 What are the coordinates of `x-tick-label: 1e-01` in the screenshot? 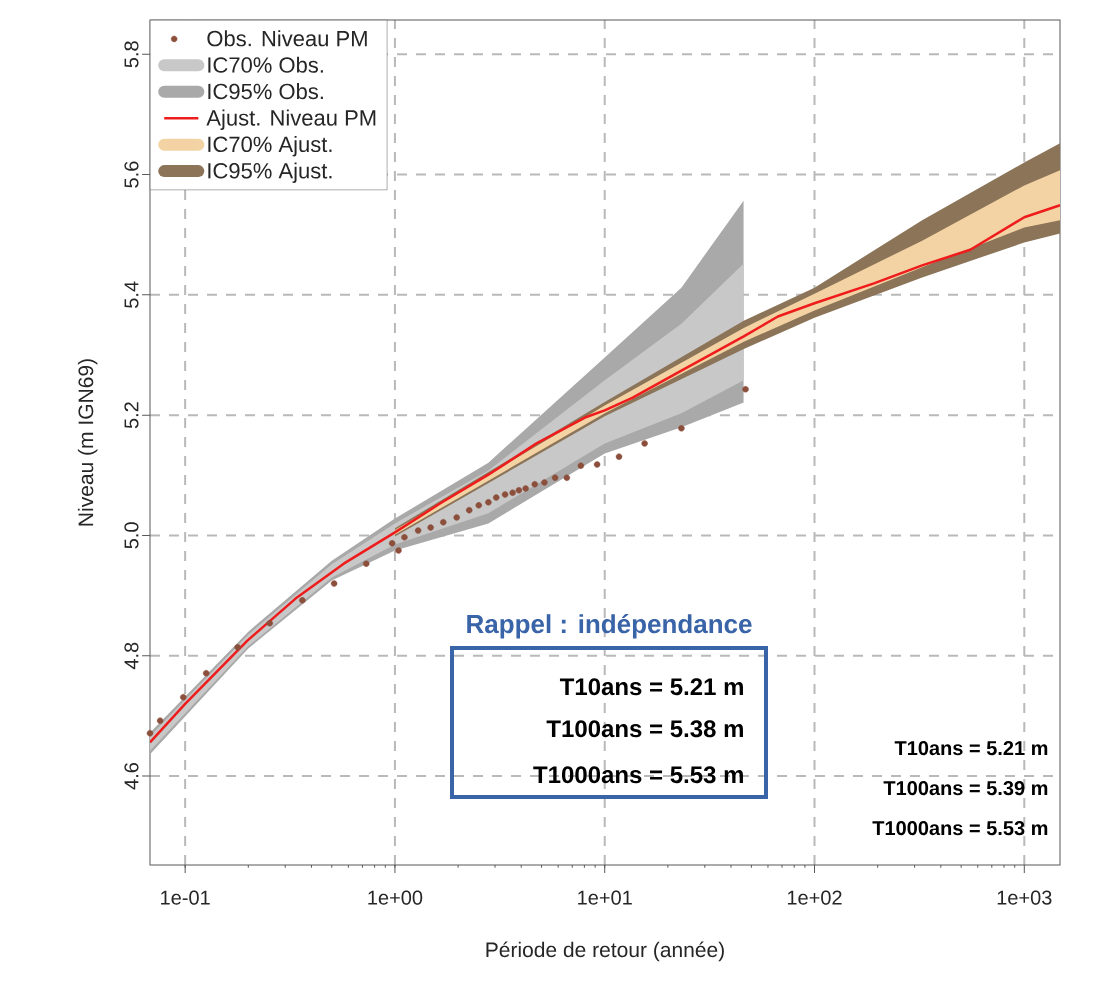 It's located at (185, 897).